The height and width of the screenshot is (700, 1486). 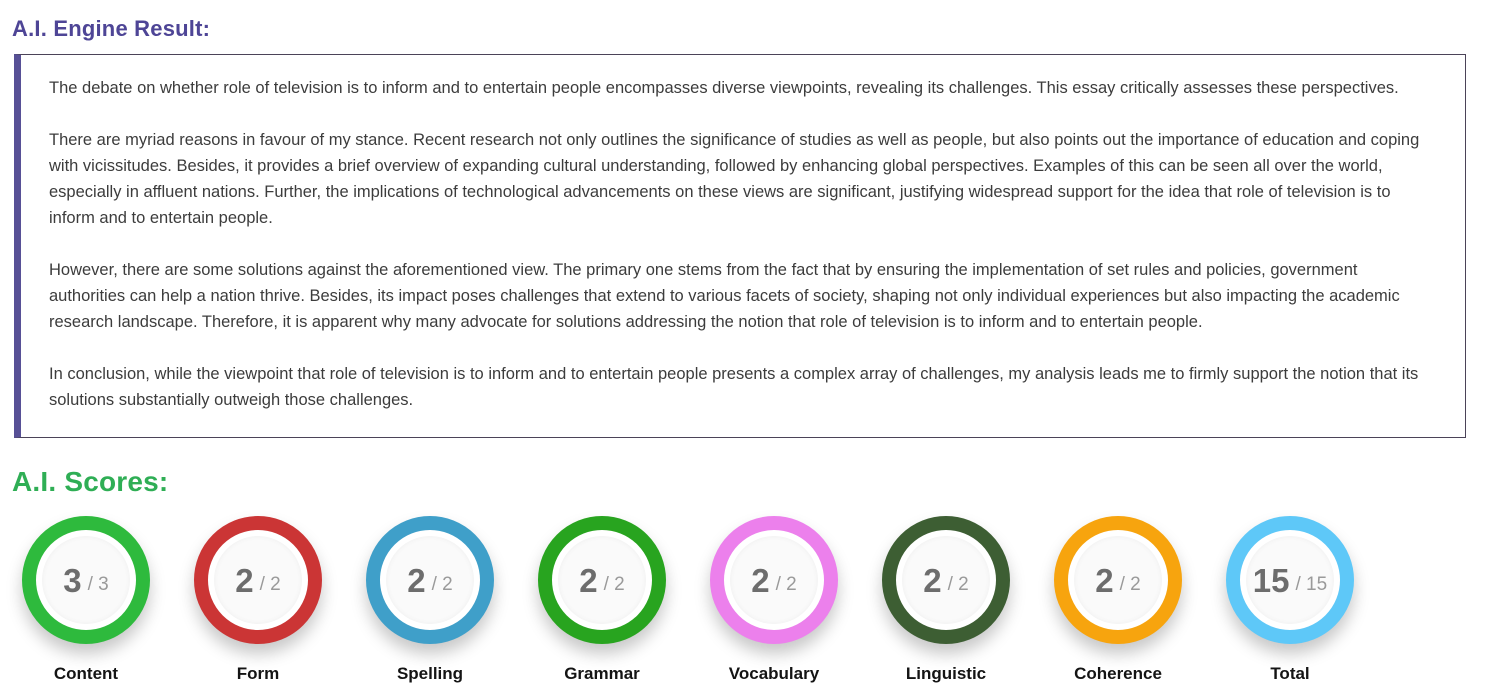 What do you see at coordinates (1311, 584) in the screenshot?
I see `score-max: / 15` at bounding box center [1311, 584].